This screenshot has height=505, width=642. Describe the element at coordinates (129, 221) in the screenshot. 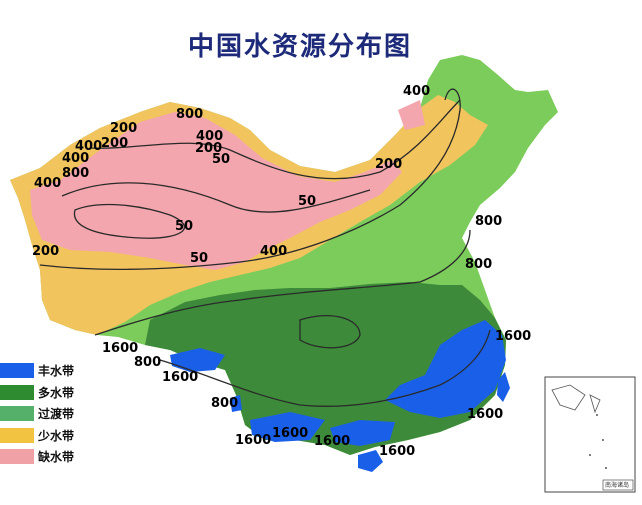

I see `isoline-basin-loop` at that location.